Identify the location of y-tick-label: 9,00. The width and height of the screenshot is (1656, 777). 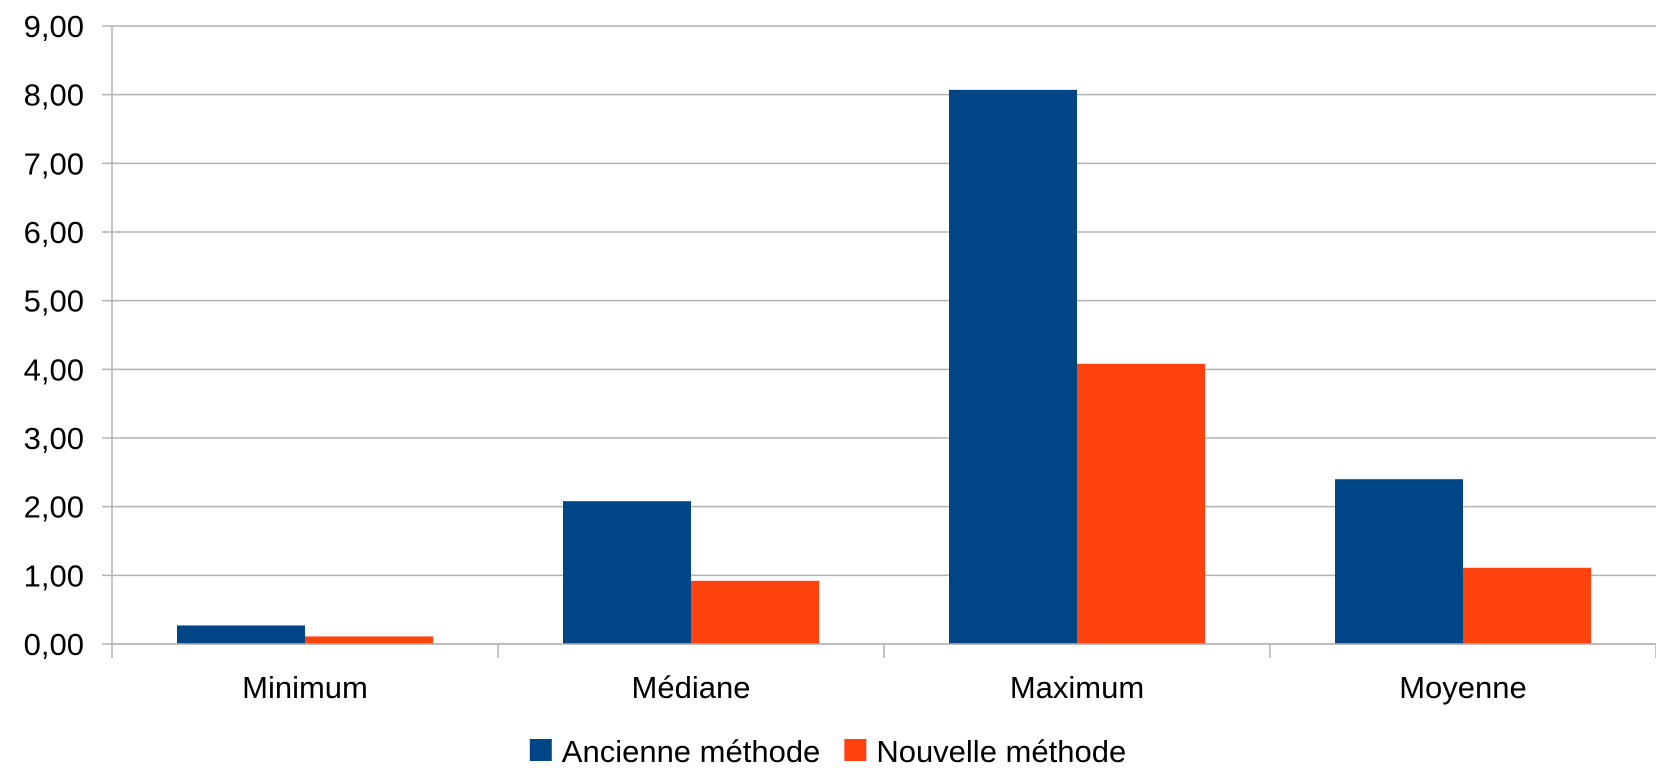
(54, 26).